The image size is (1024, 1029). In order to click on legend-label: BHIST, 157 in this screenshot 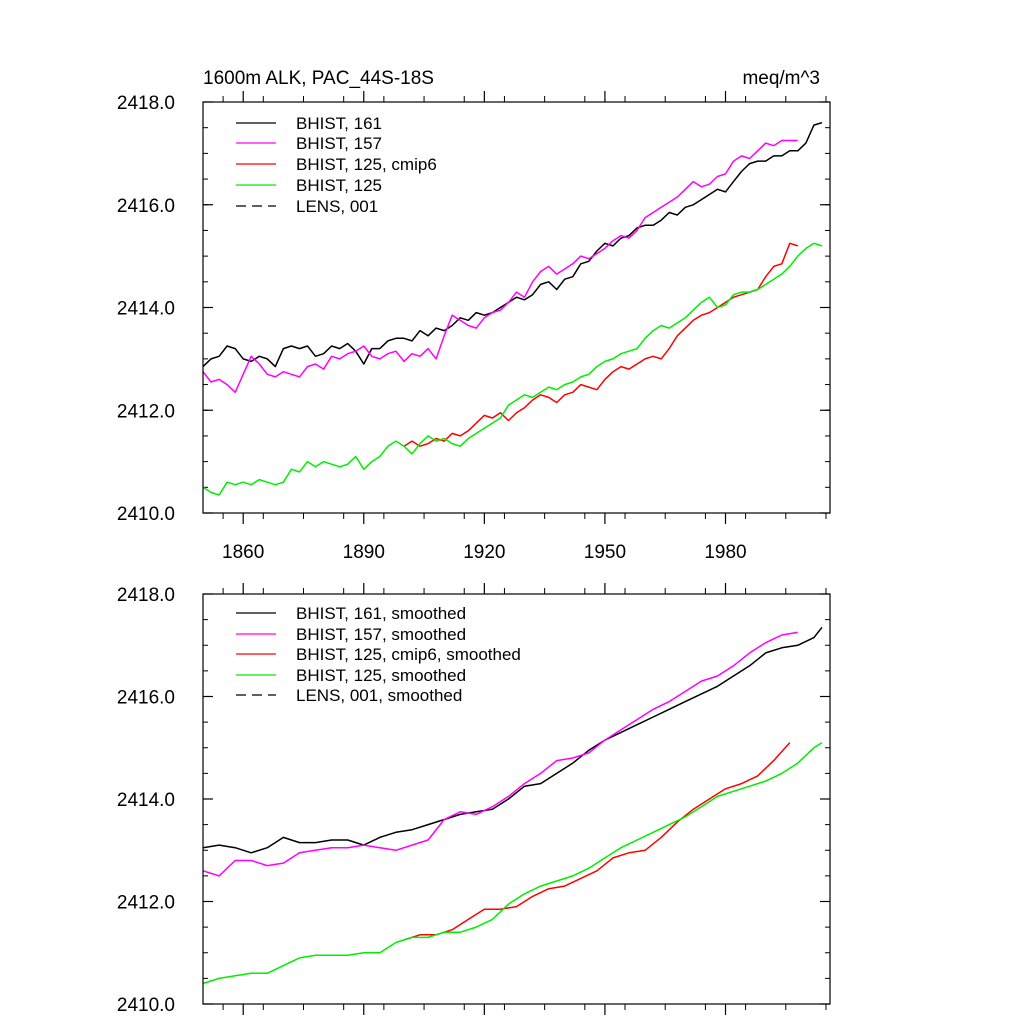, I will do `click(339, 143)`.